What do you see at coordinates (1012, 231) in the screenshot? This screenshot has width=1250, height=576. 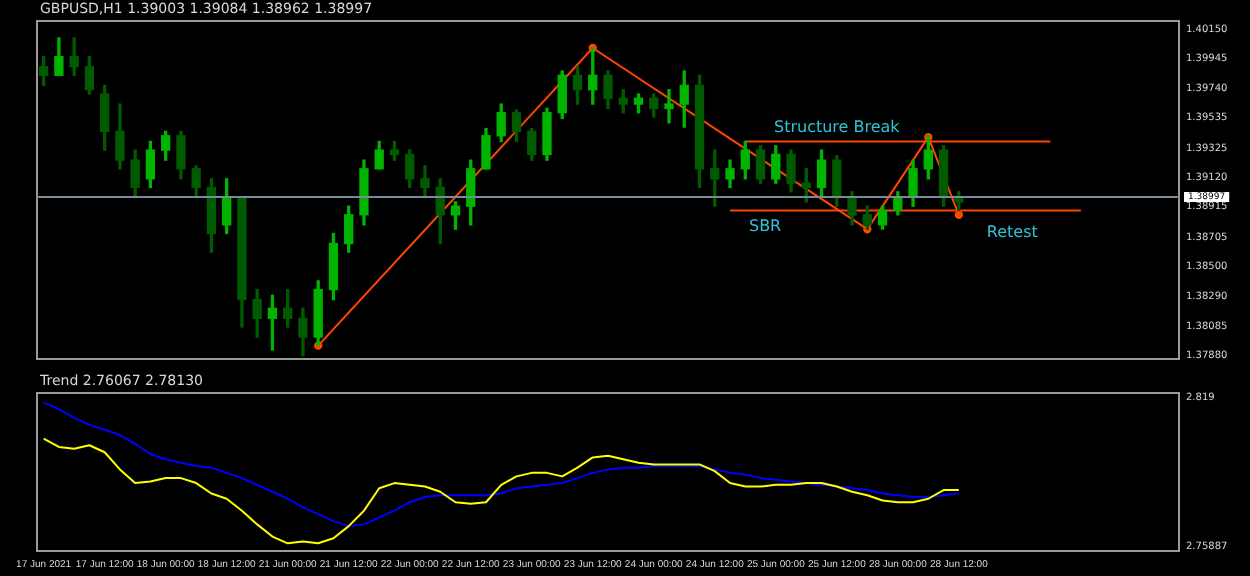 I see `annotation: Retest` at bounding box center [1012, 231].